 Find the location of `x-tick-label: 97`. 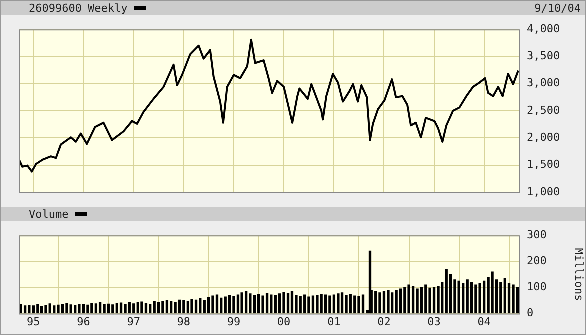

x-tick-label: 97 is located at coordinates (134, 321).